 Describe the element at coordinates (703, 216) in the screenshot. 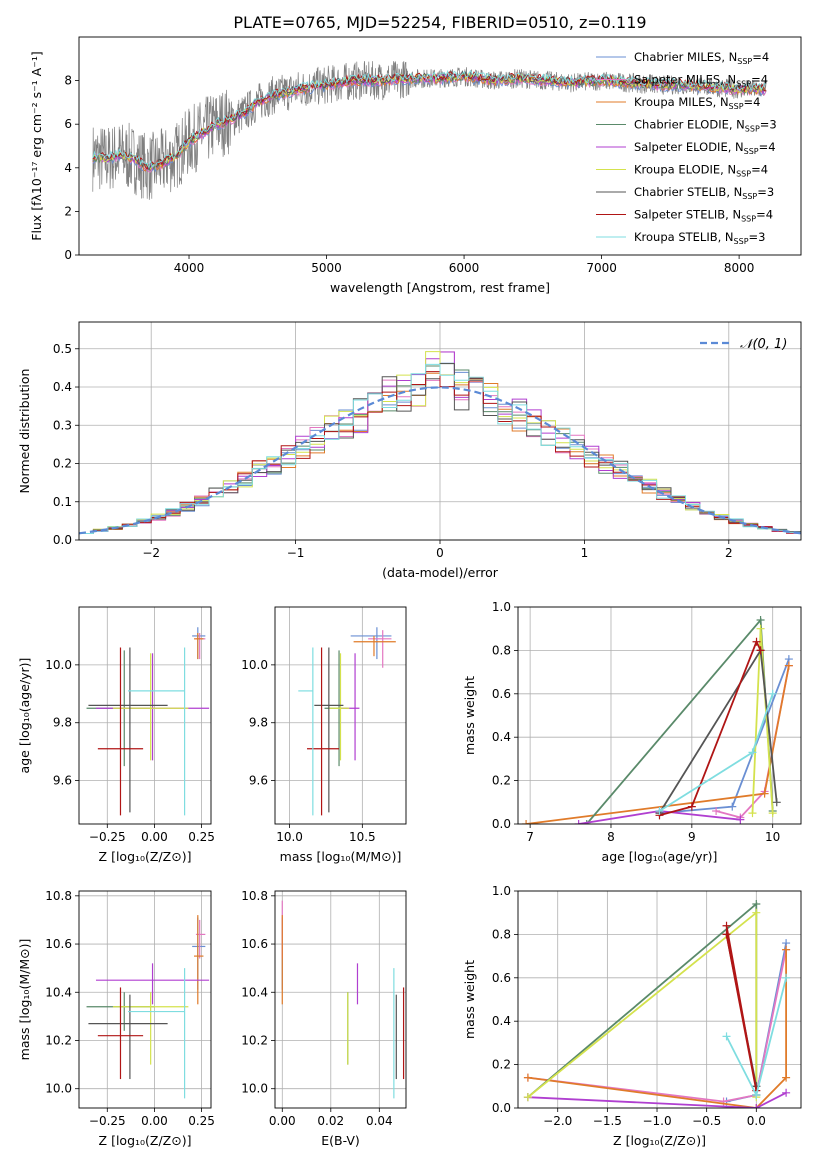

I see `legend-entry: Salpeter STELIB, NSSP=4` at that location.